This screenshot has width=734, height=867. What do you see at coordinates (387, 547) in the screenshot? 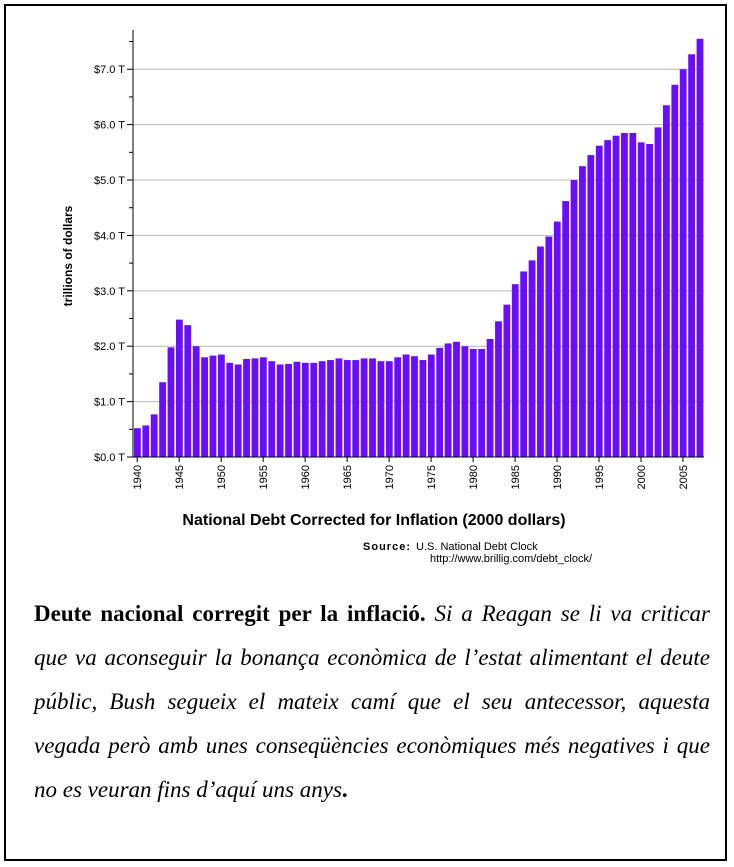
I see `source-label: Source:` at bounding box center [387, 547].